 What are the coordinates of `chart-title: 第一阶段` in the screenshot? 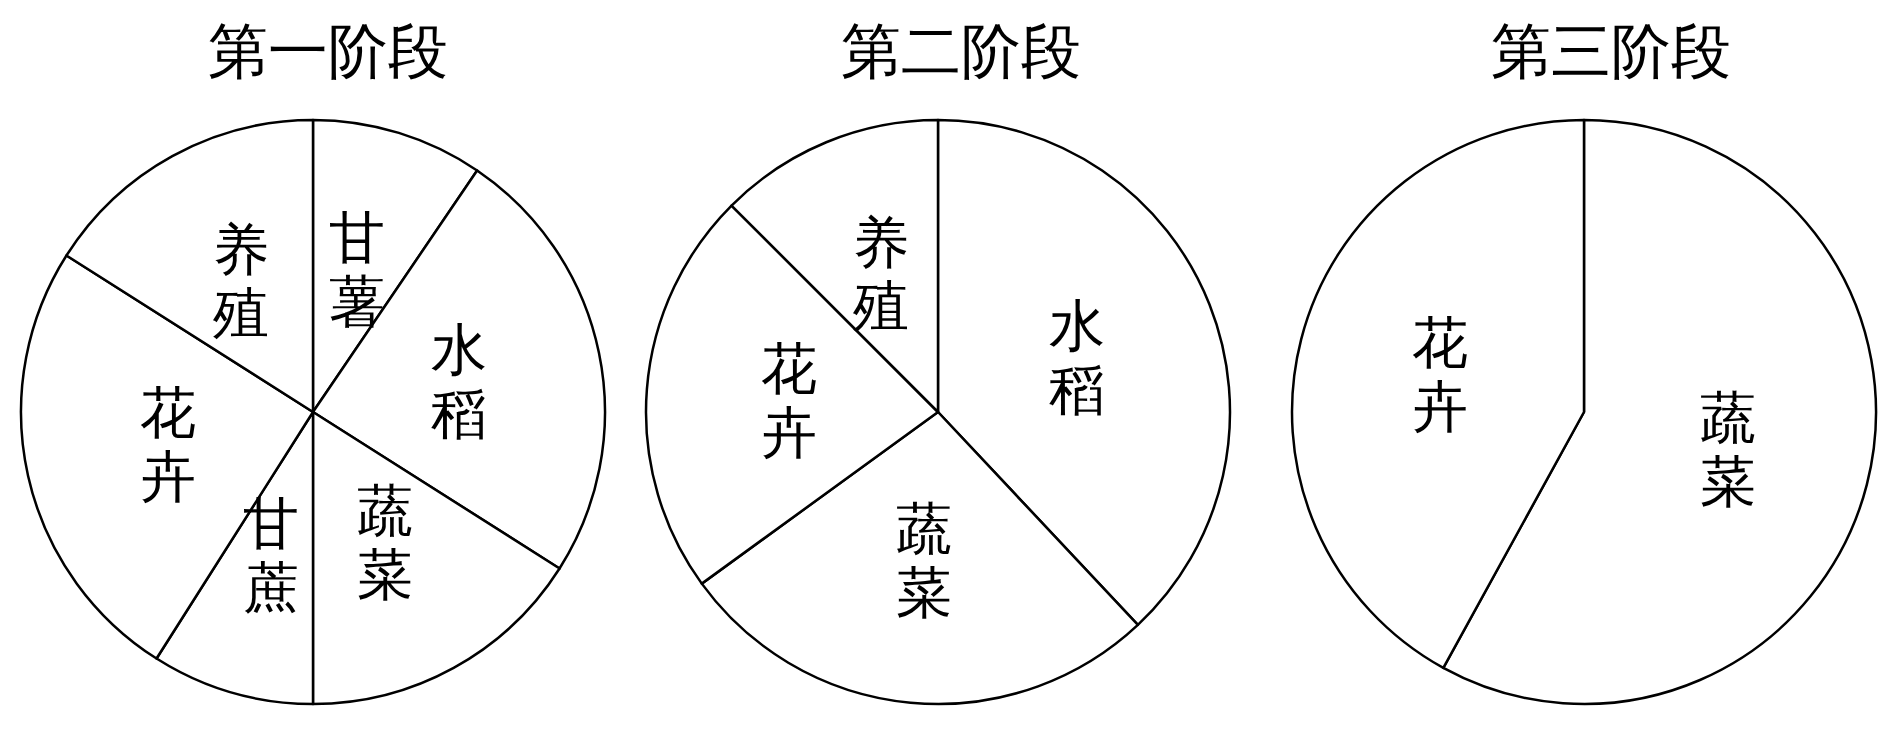 It's located at (328, 51).